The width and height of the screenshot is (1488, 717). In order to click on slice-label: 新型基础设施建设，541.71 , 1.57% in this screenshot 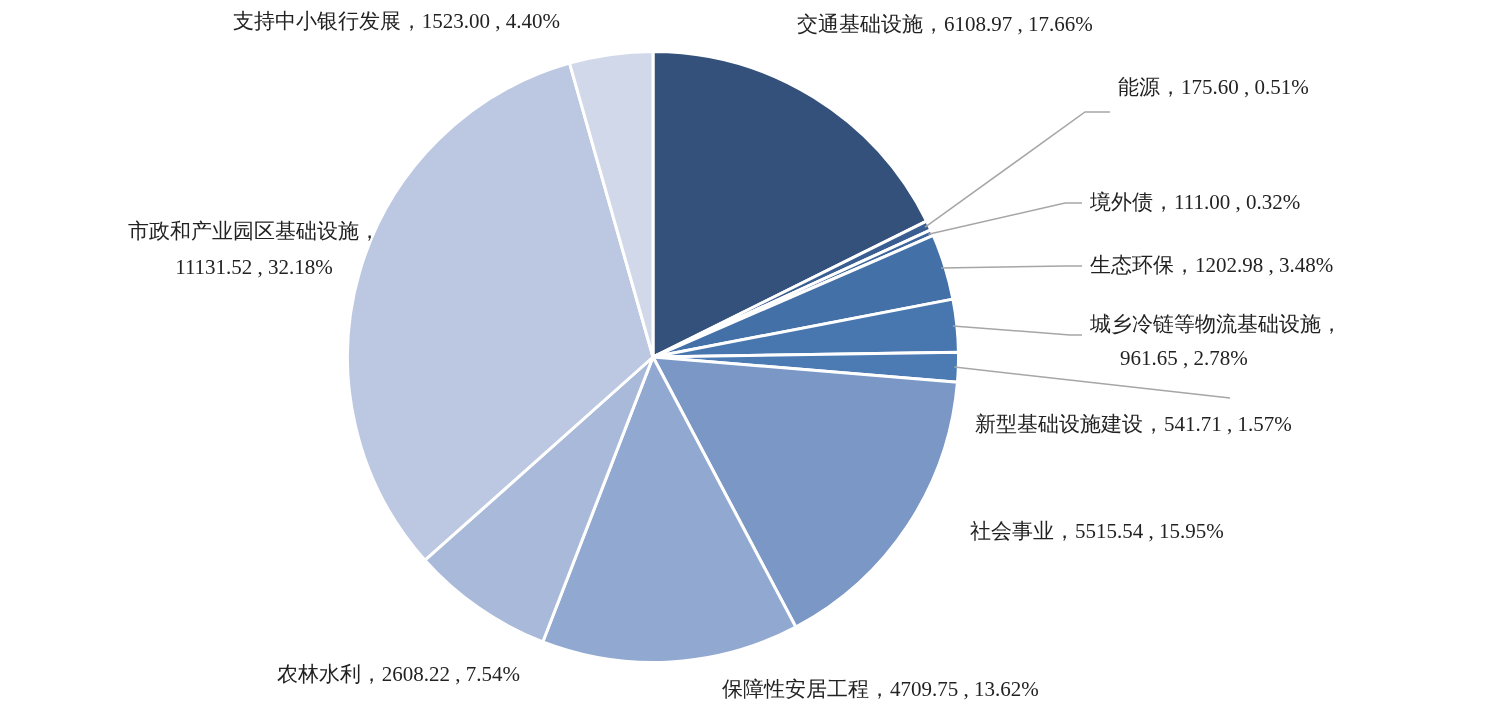, I will do `click(1133, 423)`.